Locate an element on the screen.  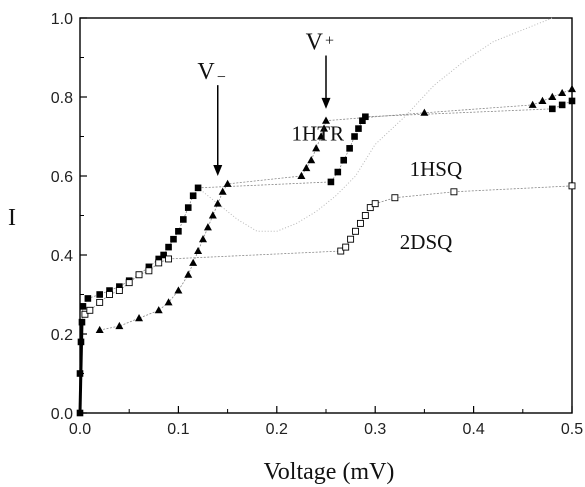
y-tick-label: 0.0 is located at coordinates (62, 414).